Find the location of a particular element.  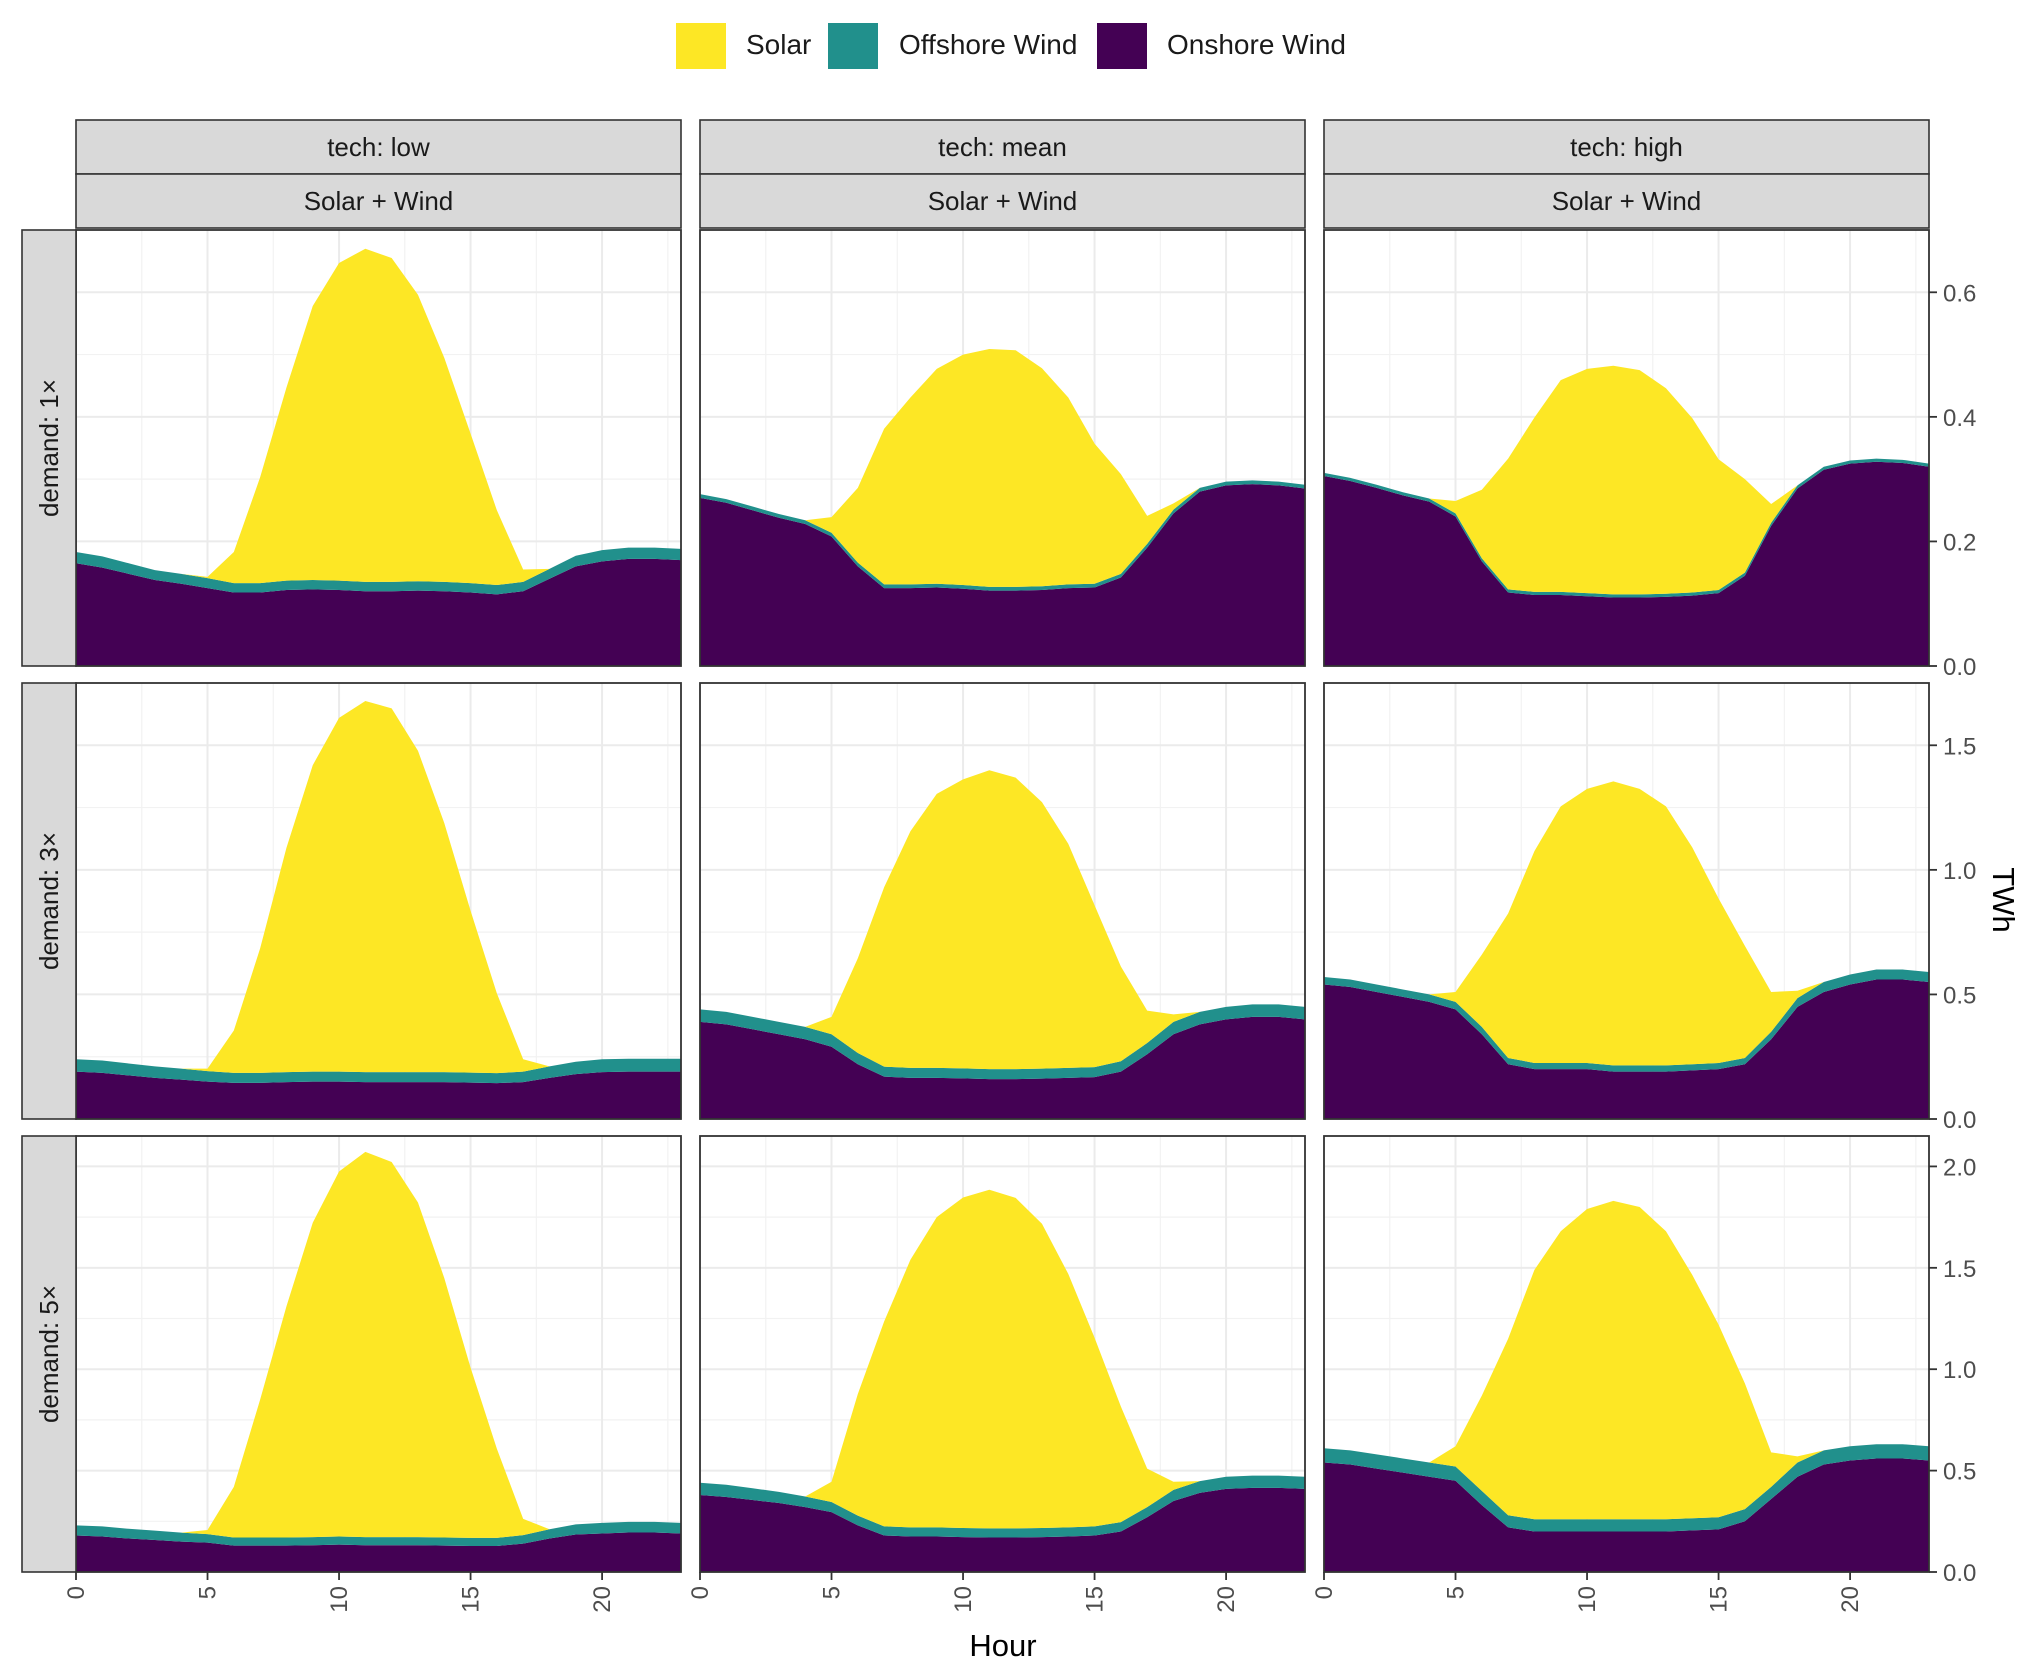

panel-r2-c3 is located at coordinates (1626, 901).